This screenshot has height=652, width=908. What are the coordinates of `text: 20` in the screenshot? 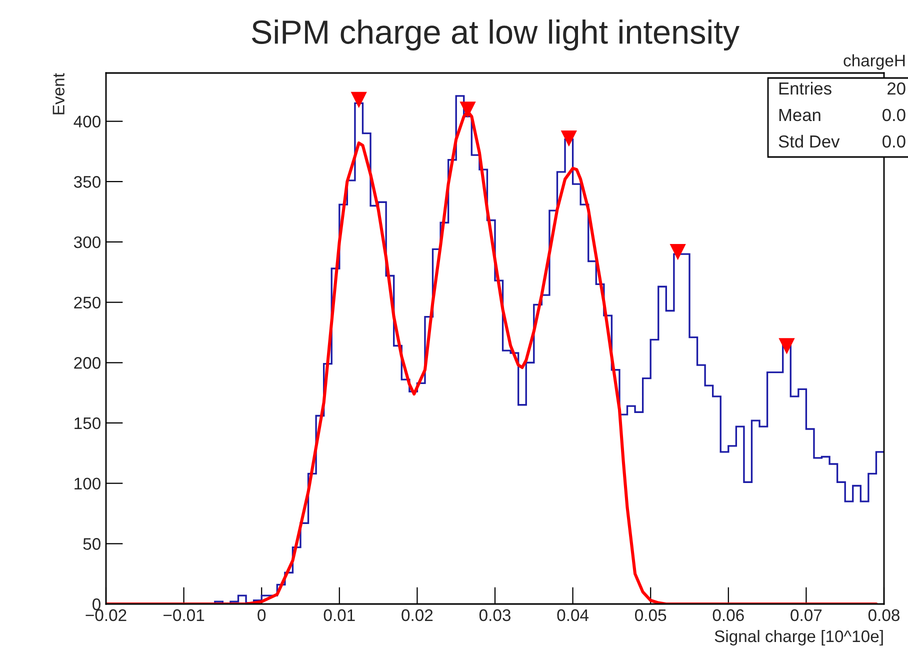 It's located at (897, 88).